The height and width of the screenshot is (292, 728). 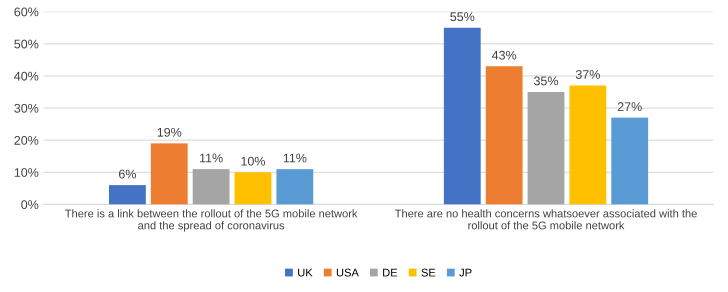 I want to click on y-tick-label: 0%, so click(x=29, y=205).